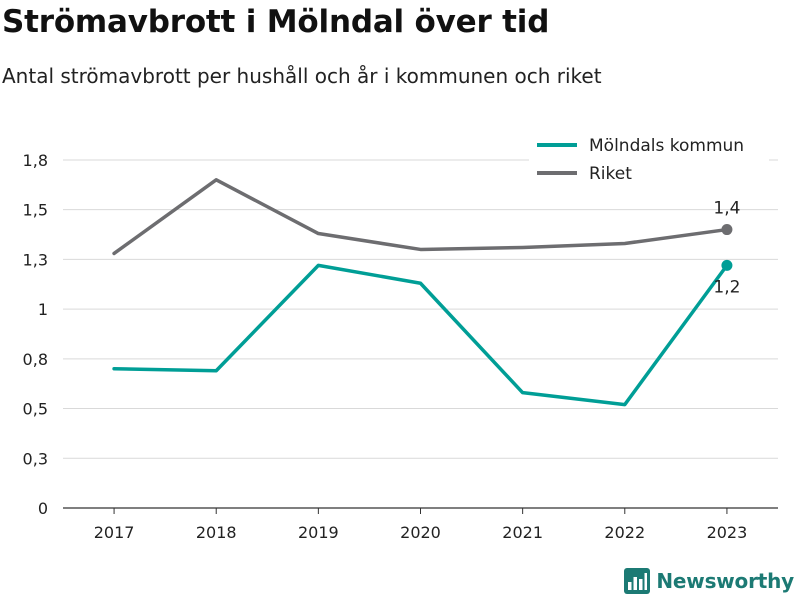  I want to click on series-end-label: 1,2, so click(726, 287).